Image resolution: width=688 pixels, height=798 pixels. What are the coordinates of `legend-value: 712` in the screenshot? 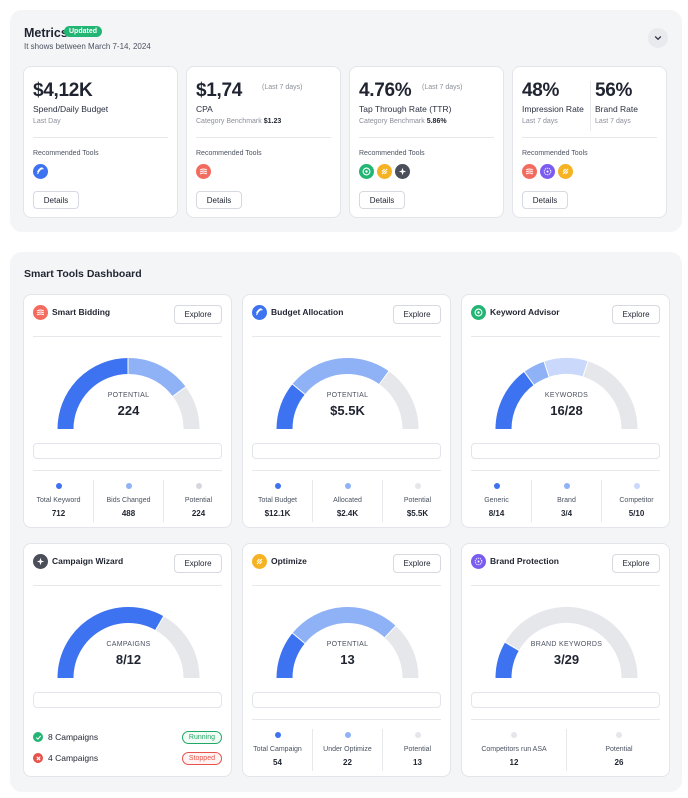 It's located at (58, 513).